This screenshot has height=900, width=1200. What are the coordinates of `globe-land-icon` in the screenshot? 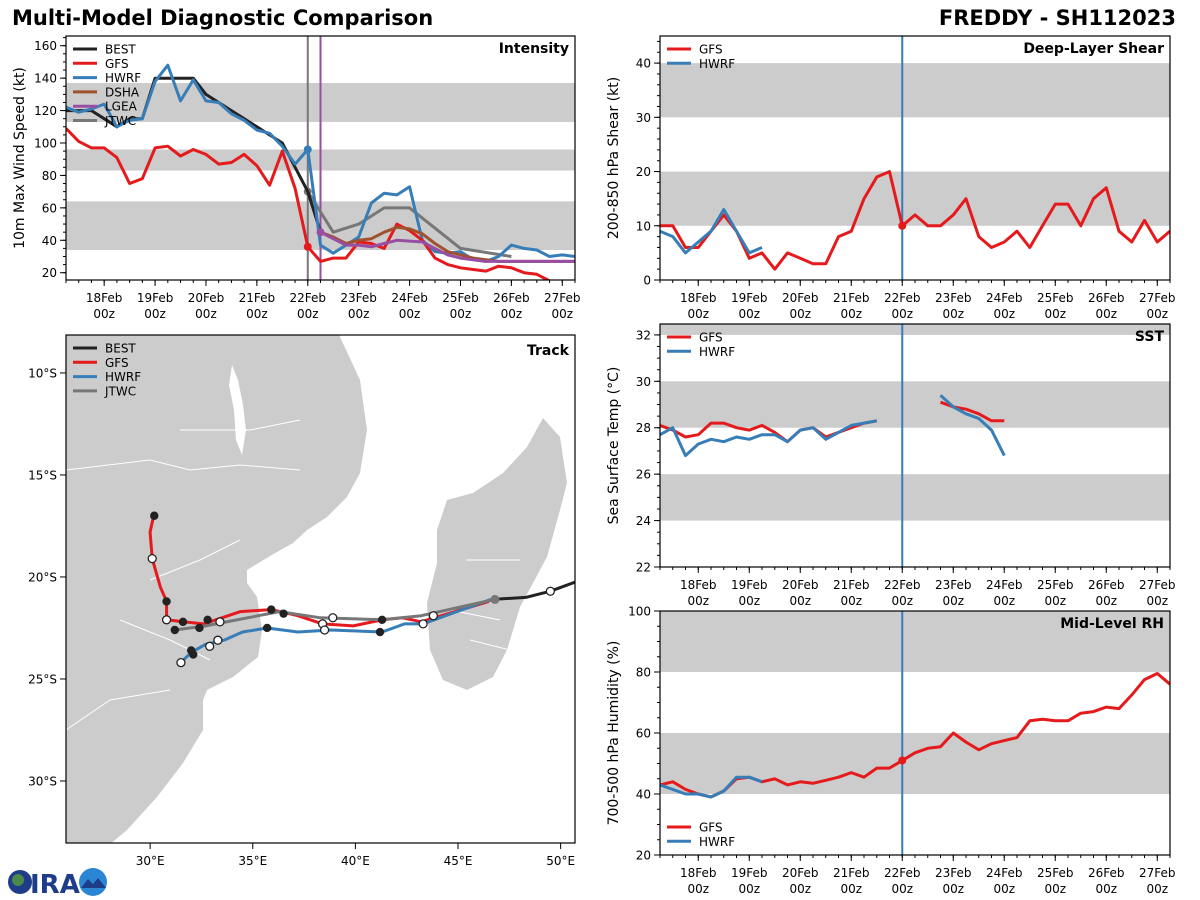 It's located at (18, 880).